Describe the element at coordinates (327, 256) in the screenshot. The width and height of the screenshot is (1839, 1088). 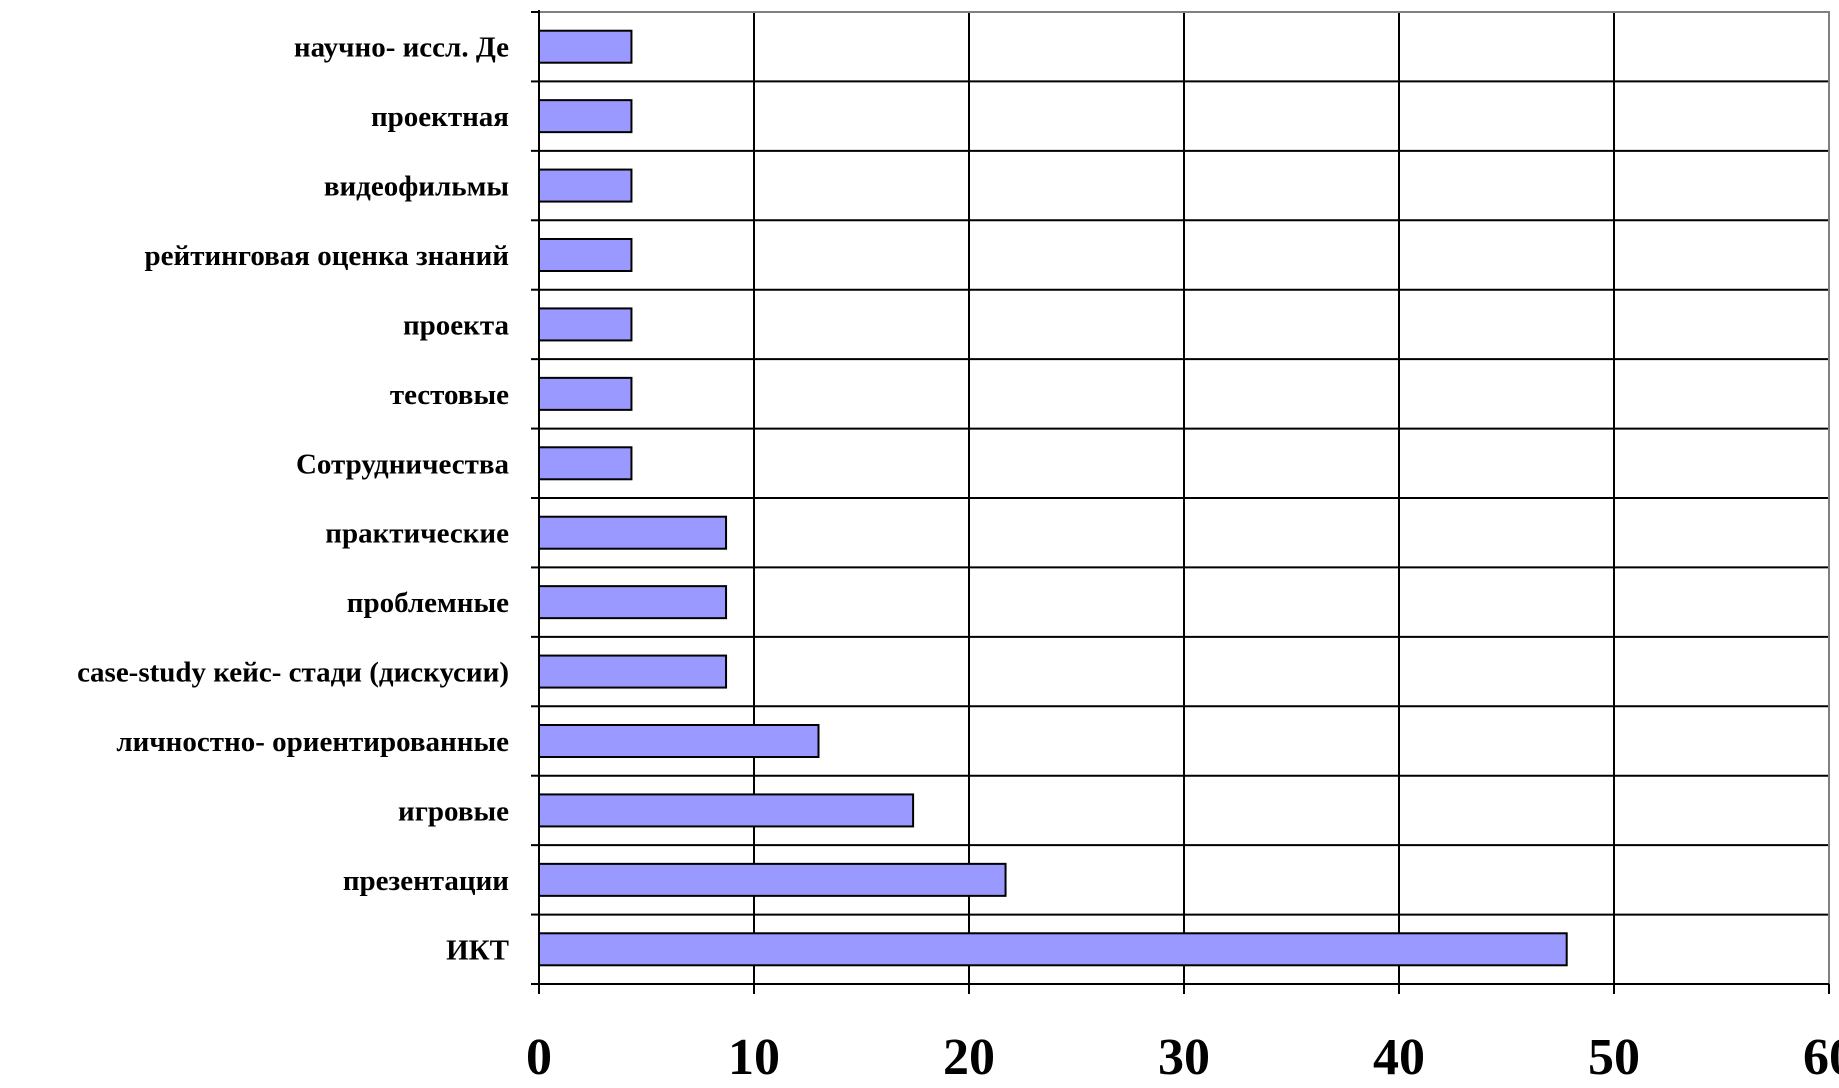
I see `category-label: рейтинговая оценка знаний` at that location.